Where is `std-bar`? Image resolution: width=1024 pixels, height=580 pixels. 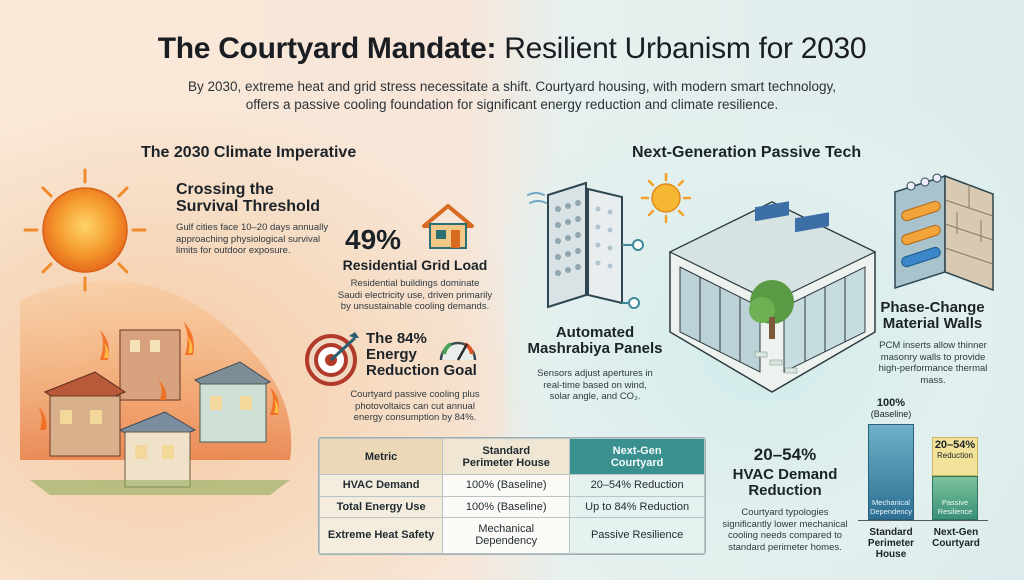
std-bar is located at coordinates (891, 472).